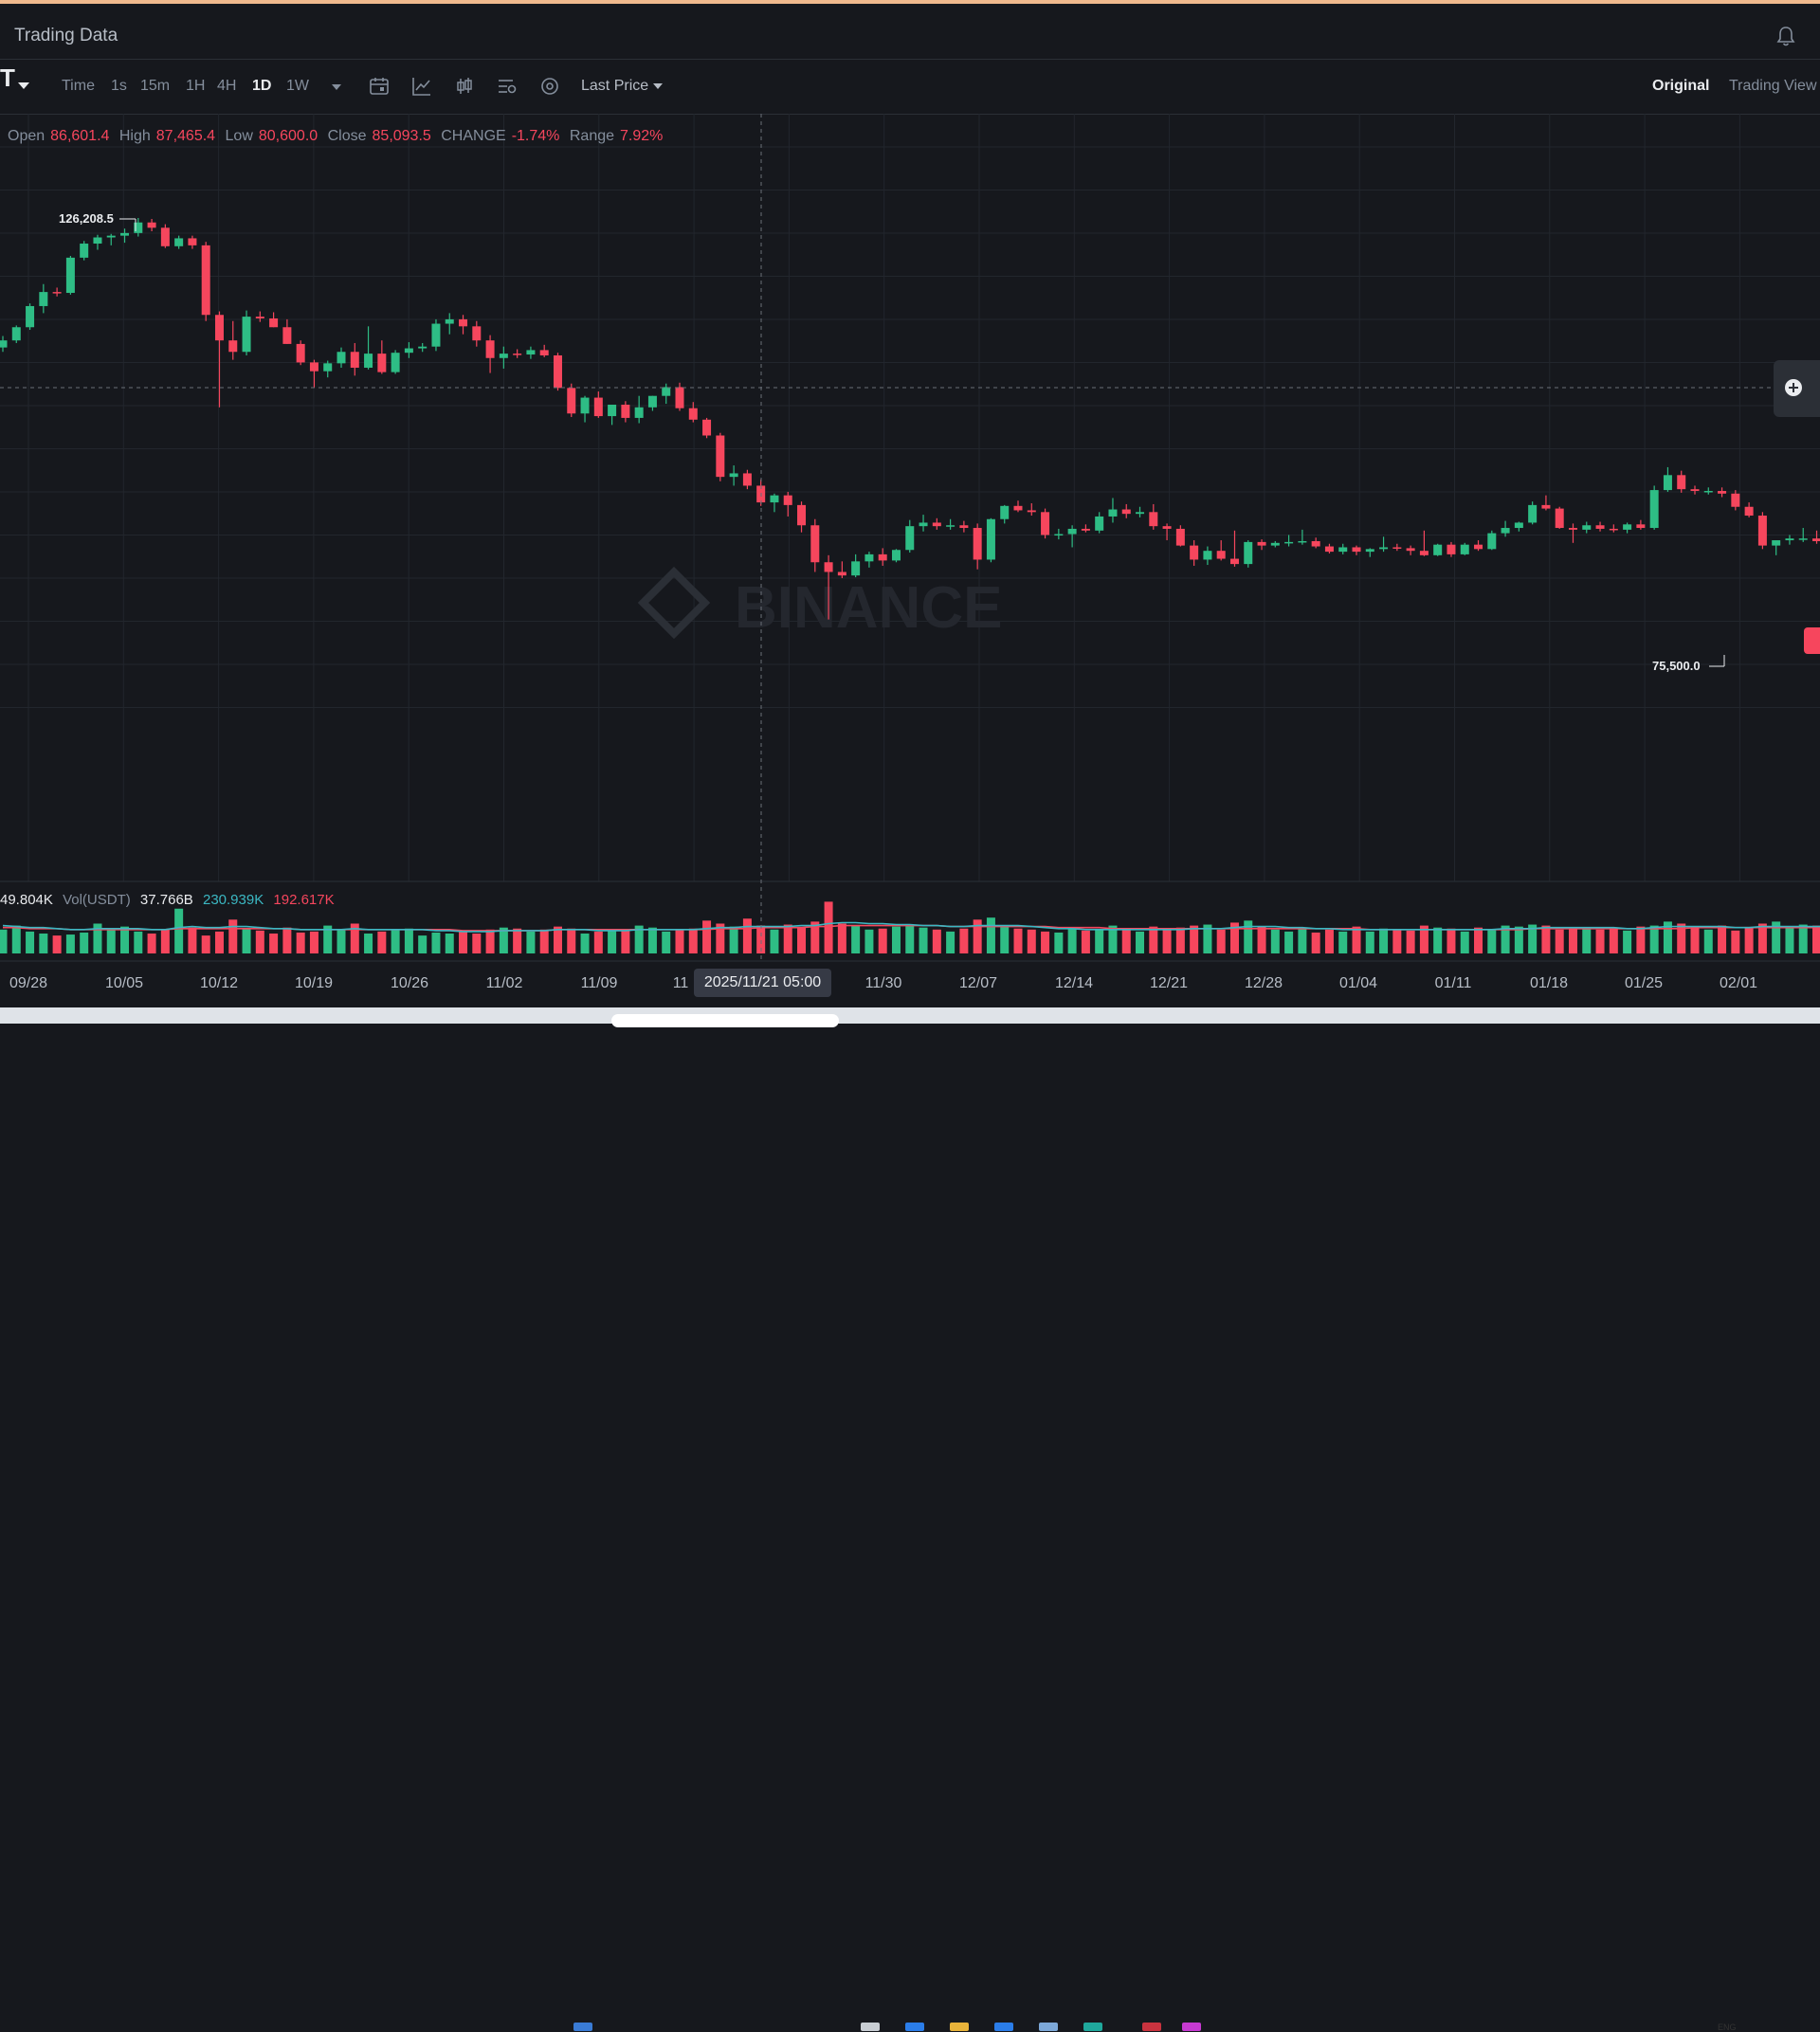 Image resolution: width=1820 pixels, height=2032 pixels. I want to click on taskbar-search-box, so click(725, 1020).